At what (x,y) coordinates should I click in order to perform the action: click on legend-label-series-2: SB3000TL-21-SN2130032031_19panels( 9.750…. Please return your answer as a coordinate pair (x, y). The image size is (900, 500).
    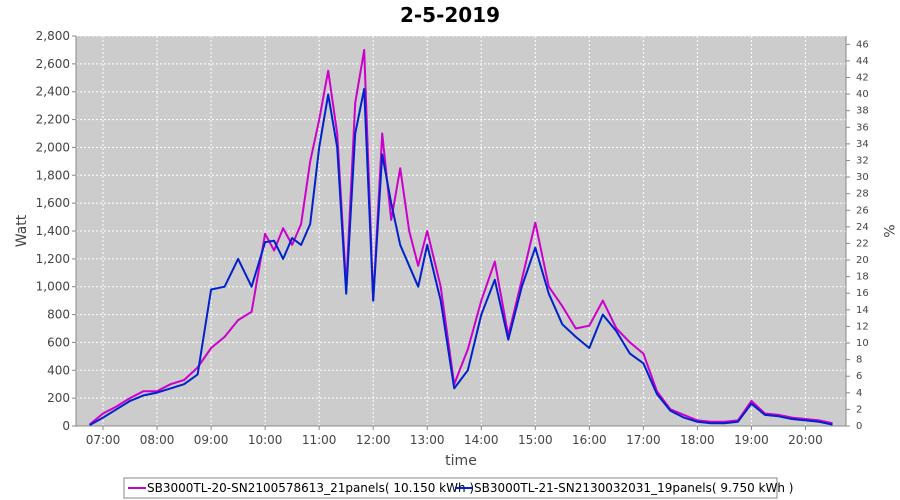
    Looking at the image, I should click on (633, 488).